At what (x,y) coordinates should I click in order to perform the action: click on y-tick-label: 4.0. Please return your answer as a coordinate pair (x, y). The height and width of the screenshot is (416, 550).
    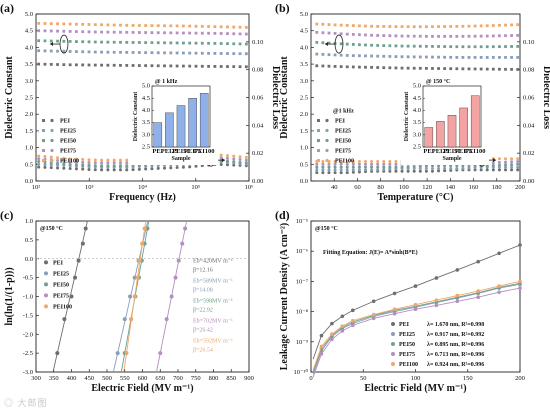
    Looking at the image, I should click on (304, 47).